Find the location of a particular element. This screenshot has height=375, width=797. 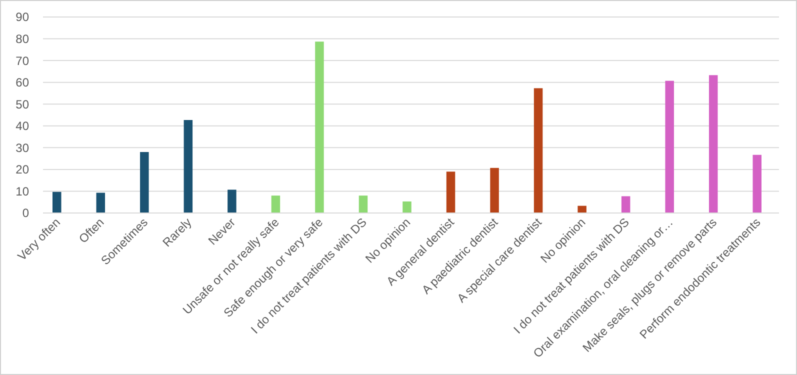

y-tick-label: 10 is located at coordinates (23, 191).